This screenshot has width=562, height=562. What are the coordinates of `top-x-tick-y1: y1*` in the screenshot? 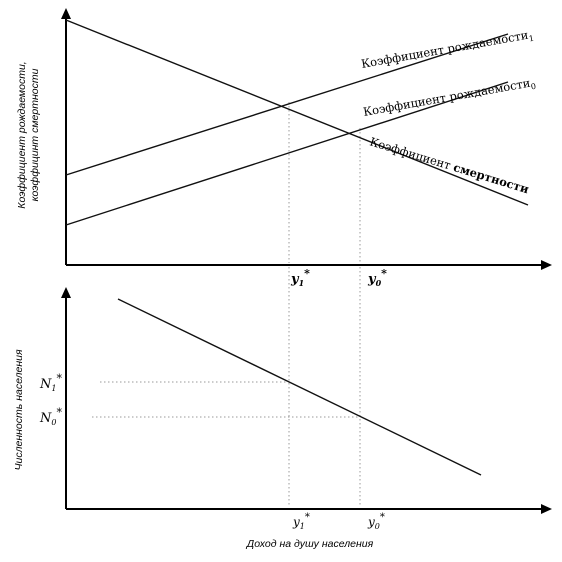 It's located at (300, 277).